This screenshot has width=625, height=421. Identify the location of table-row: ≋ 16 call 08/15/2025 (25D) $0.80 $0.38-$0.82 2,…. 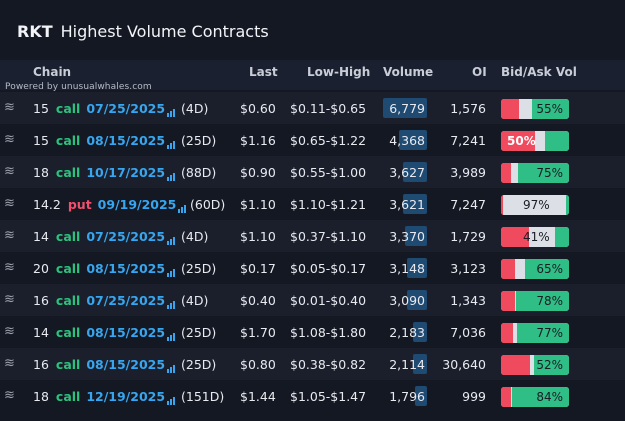
(312, 364).